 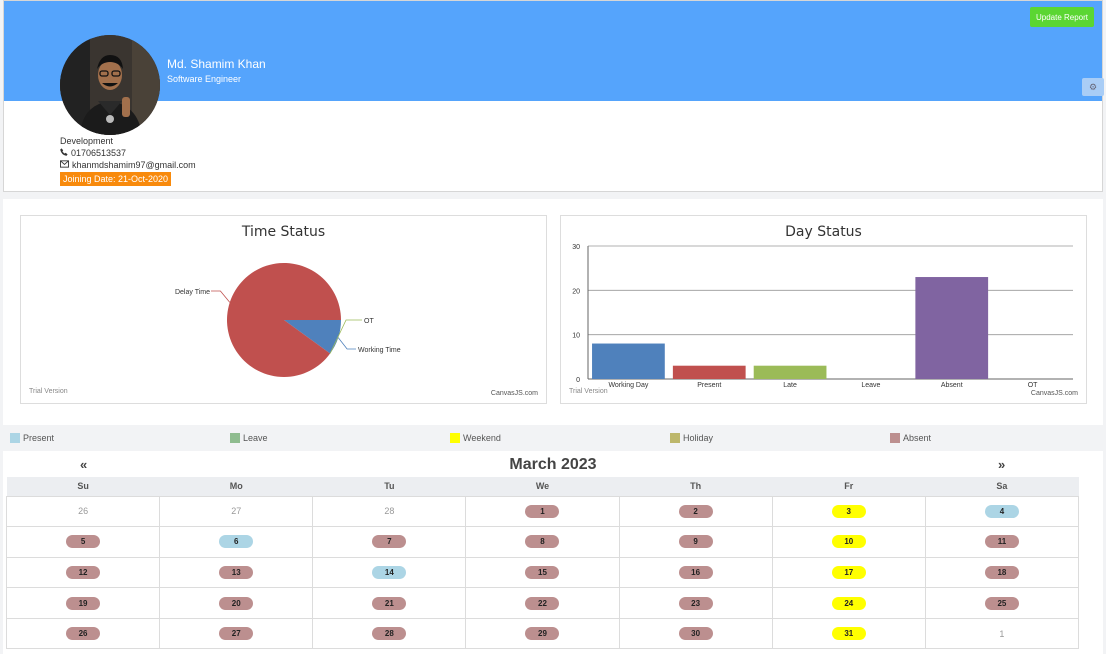 I want to click on calendar-day-absent: 16, so click(x=695, y=572).